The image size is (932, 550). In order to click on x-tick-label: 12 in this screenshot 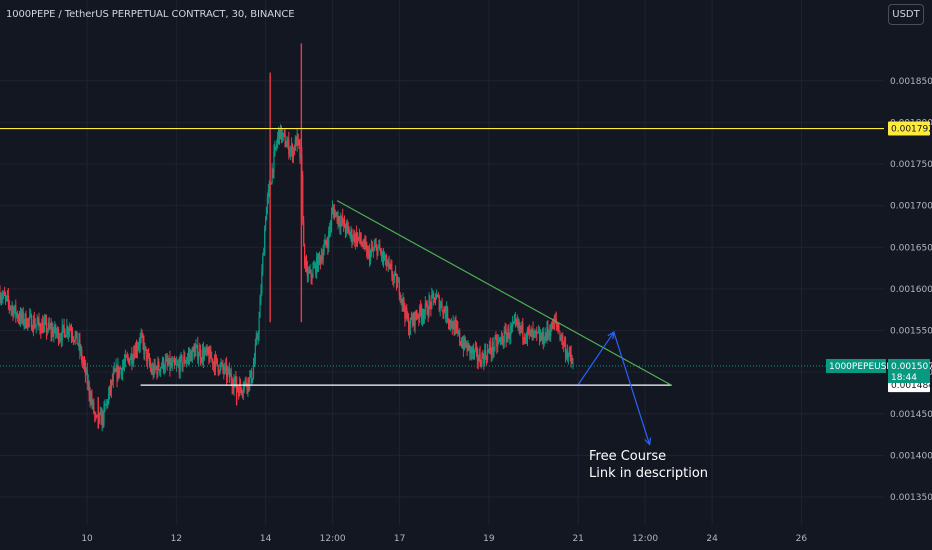, I will do `click(176, 539)`.